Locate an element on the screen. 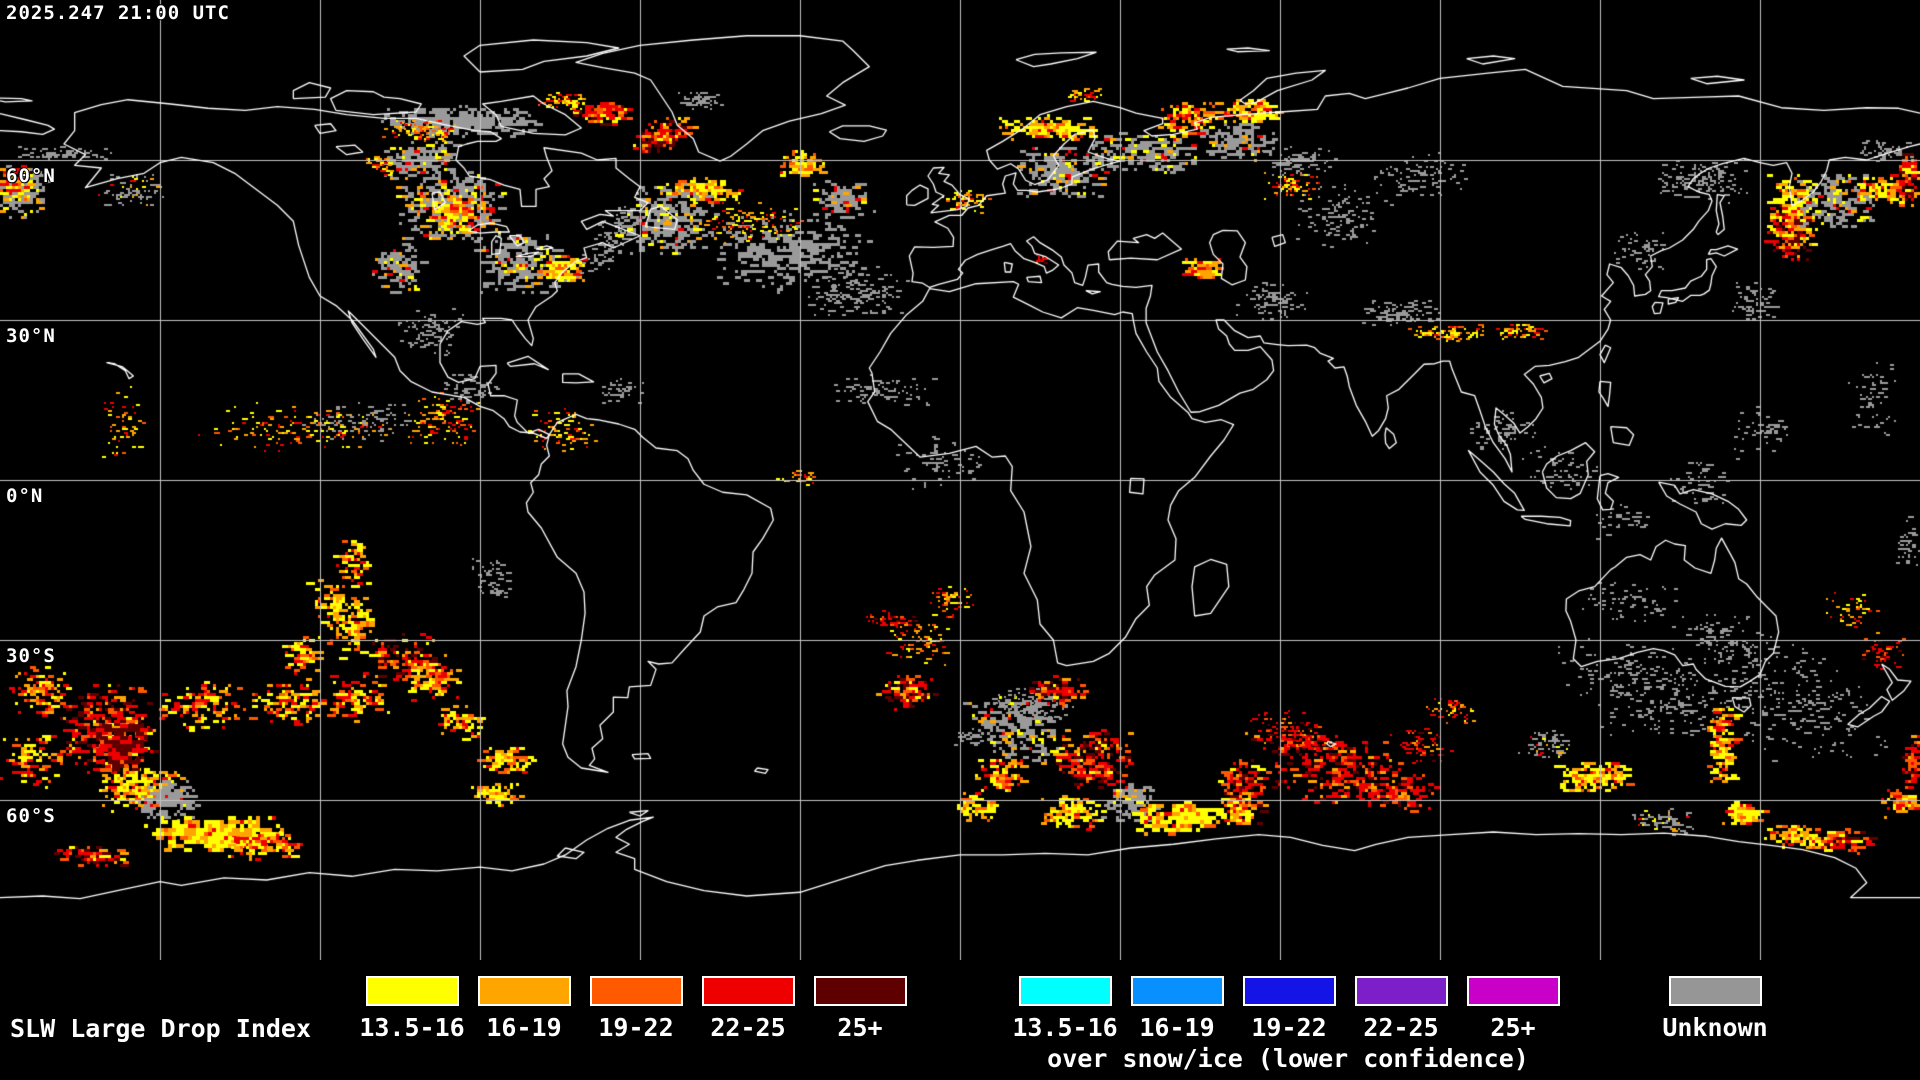 This screenshot has height=1080, width=1920. lat-label-60S: 60°S is located at coordinates (31, 816).